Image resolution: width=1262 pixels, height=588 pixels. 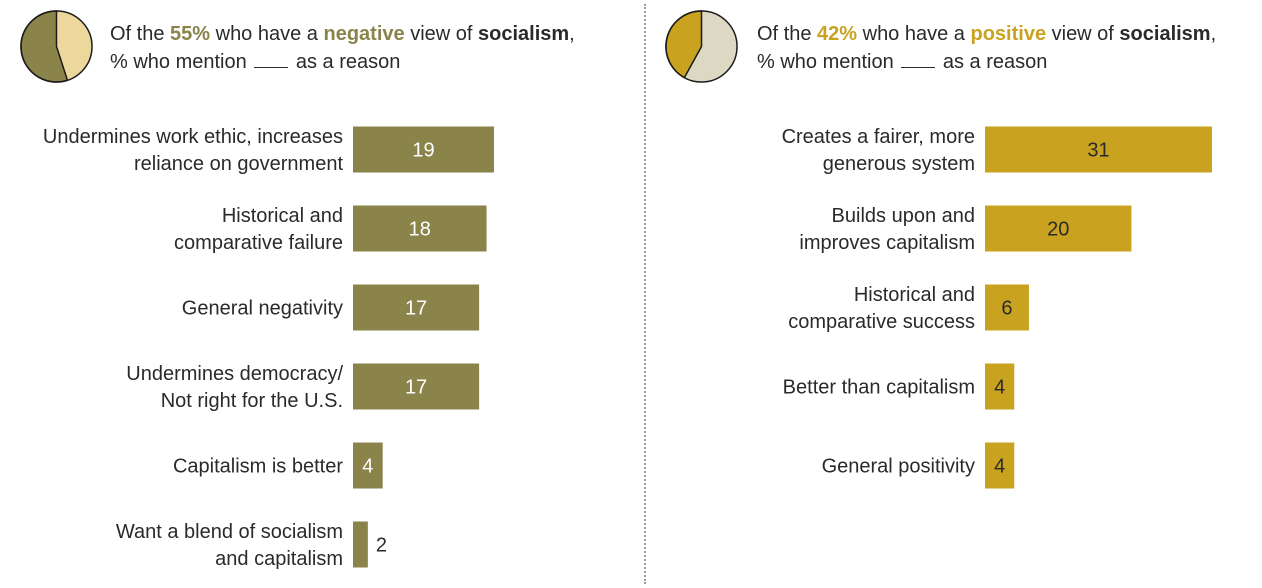 I want to click on category-label: Capitalism is better, so click(x=258, y=467).